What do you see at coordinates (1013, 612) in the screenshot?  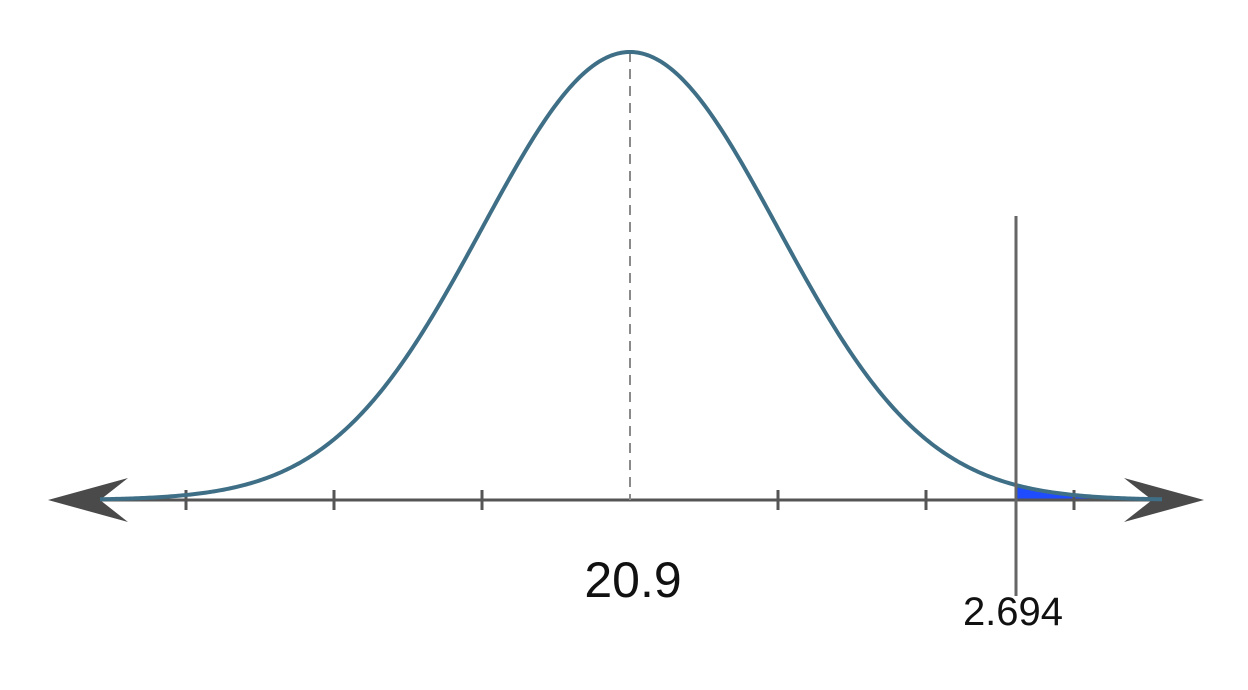 I see `cutoff-label: 2.694` at bounding box center [1013, 612].